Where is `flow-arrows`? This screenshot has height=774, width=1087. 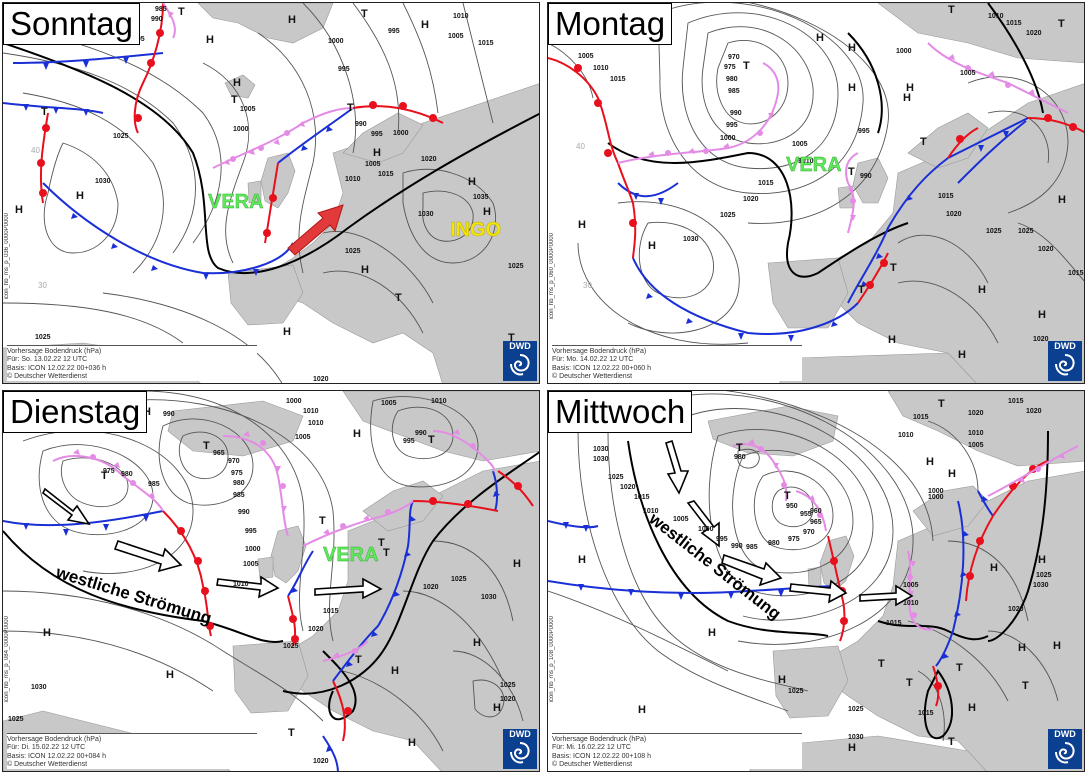
flow-arrows is located at coordinates (212, 543).